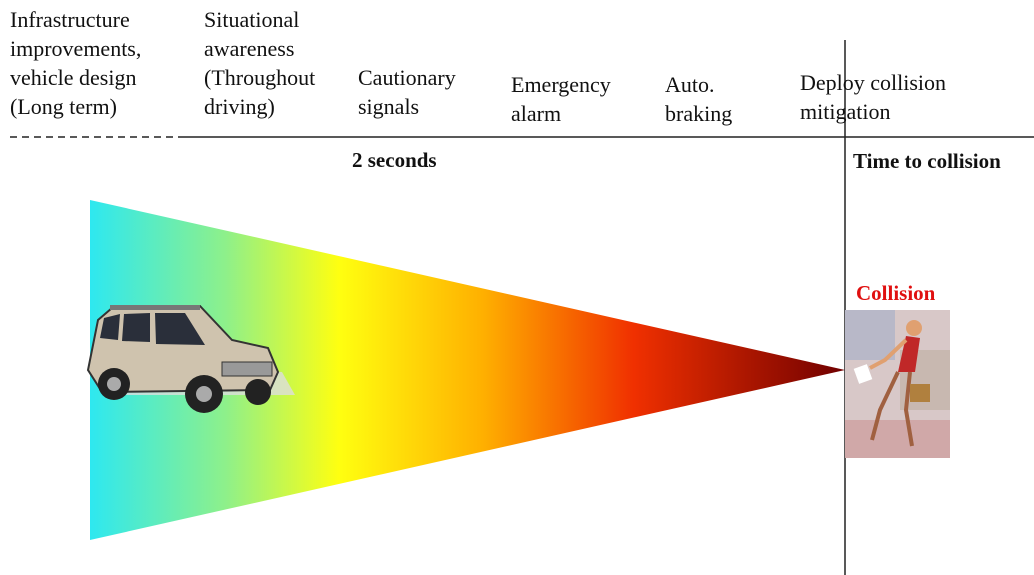  Describe the element at coordinates (897, 384) in the screenshot. I see `pedestrian-icon` at that location.